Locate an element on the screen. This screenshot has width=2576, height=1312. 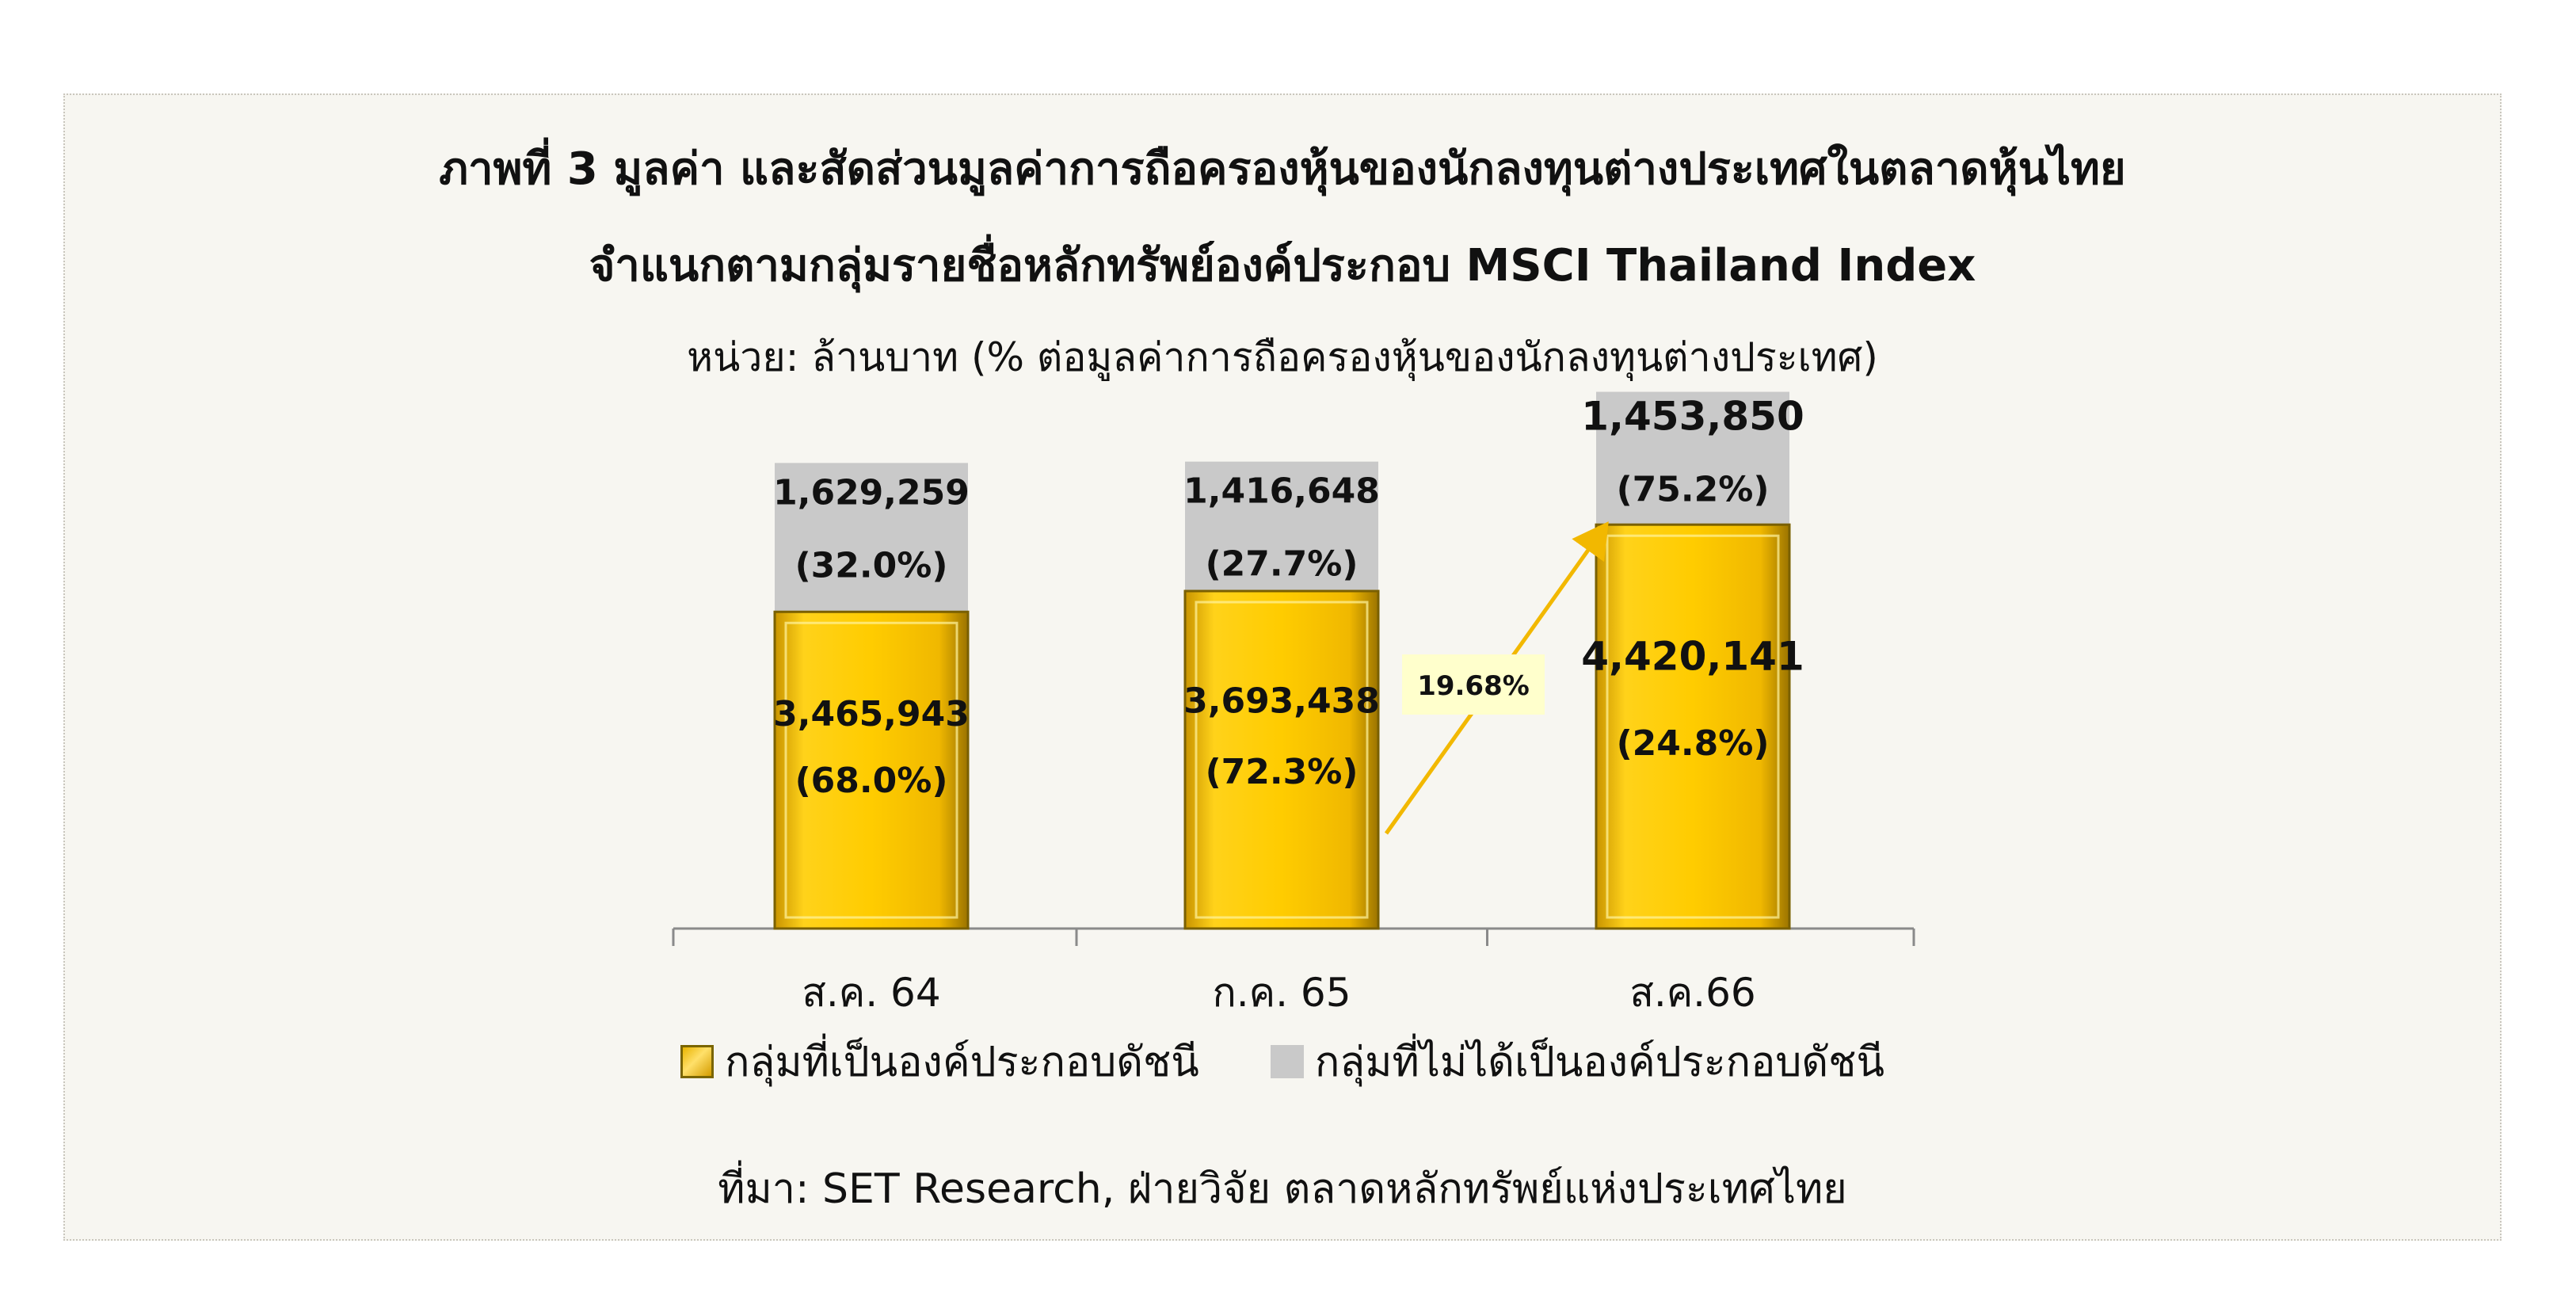
label-index-pct-1: (72.3%) is located at coordinates (1282, 772).